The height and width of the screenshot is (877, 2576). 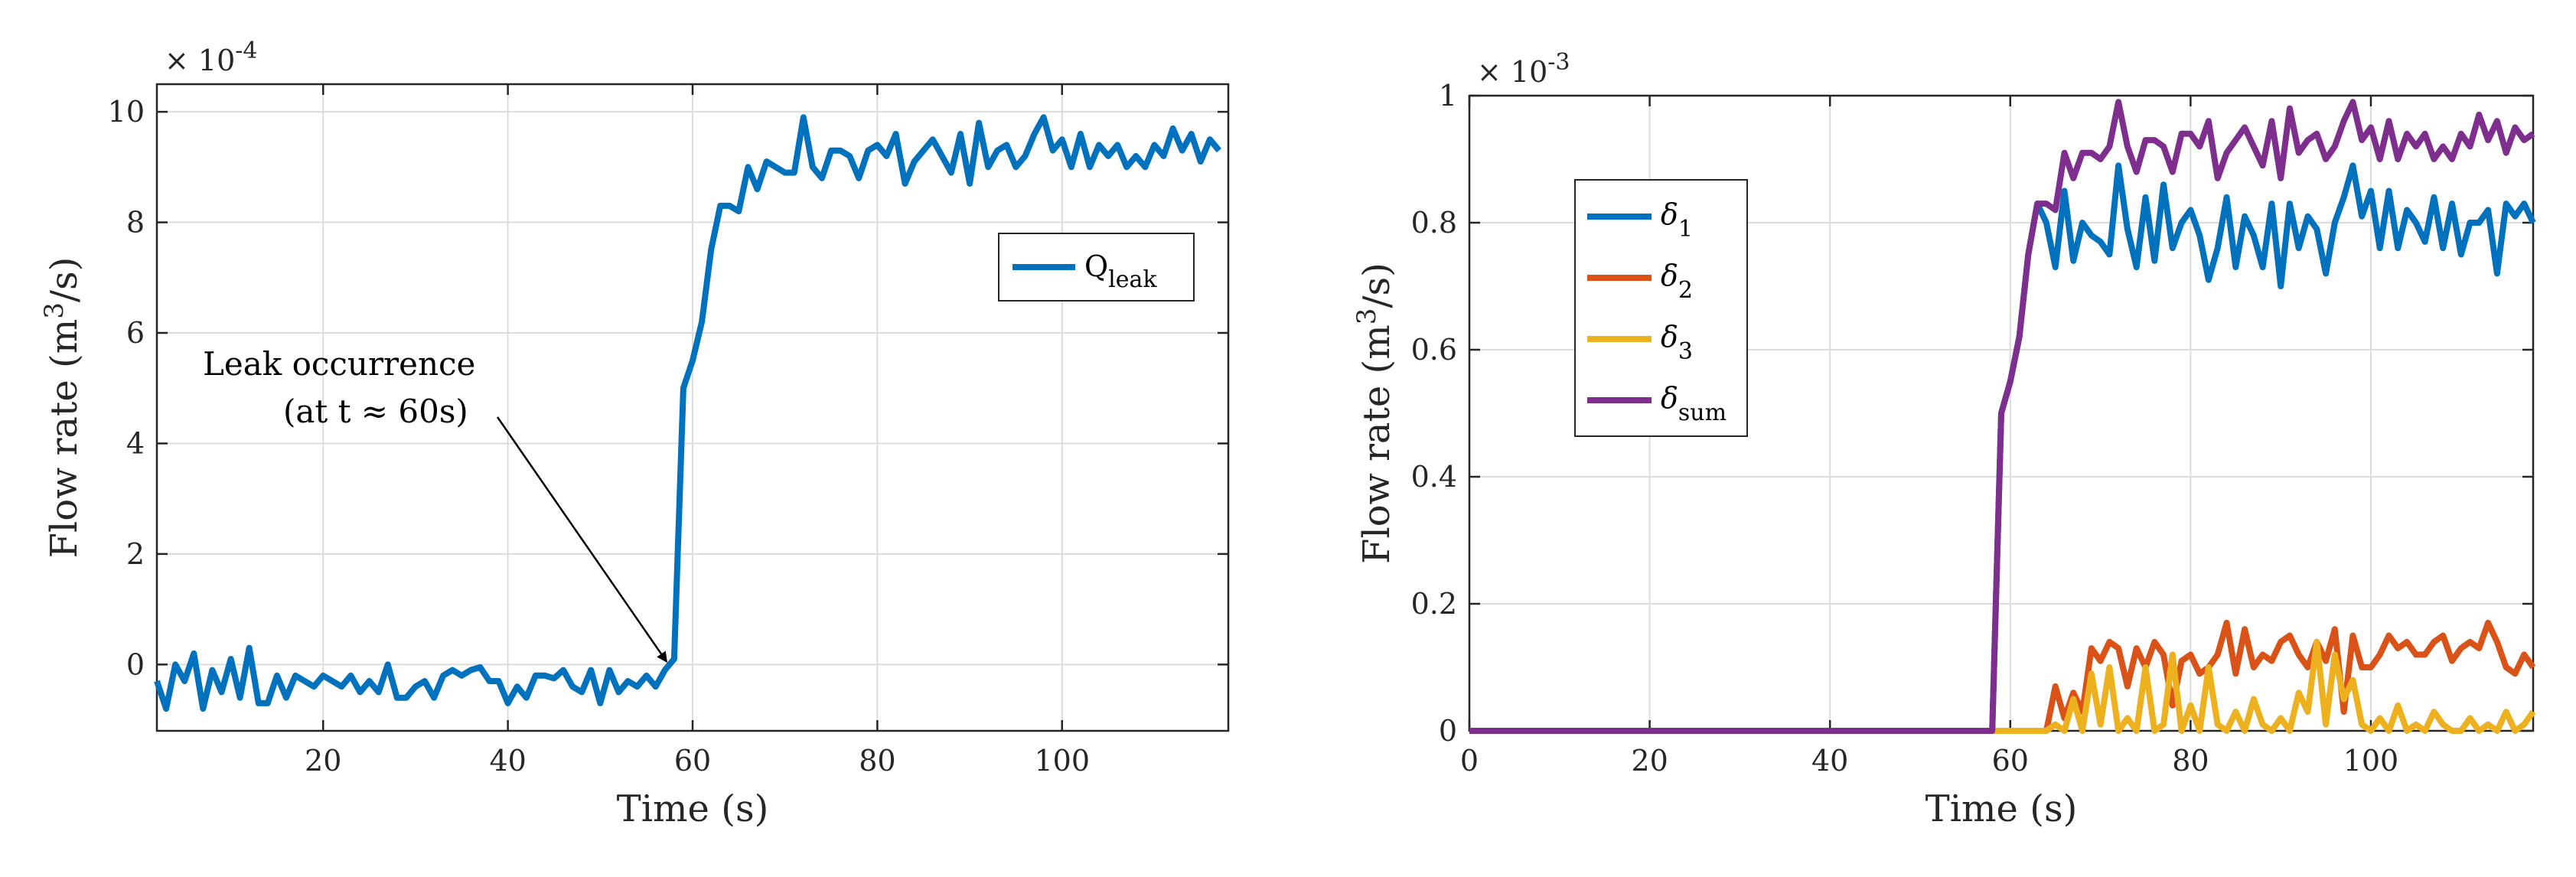 What do you see at coordinates (1120, 271) in the screenshot?
I see `legend-label: Qleak` at bounding box center [1120, 271].